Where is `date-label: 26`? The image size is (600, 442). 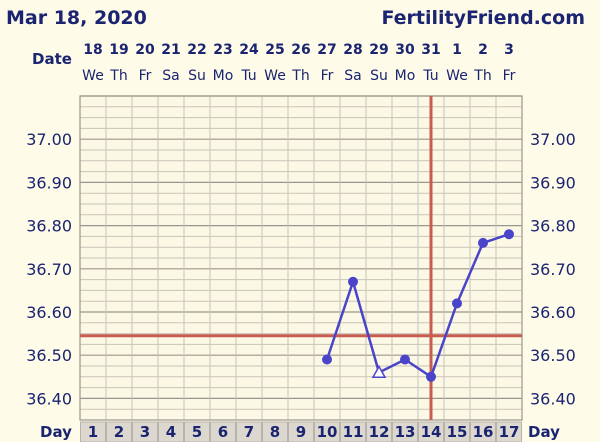 date-label: 26 is located at coordinates (300, 50).